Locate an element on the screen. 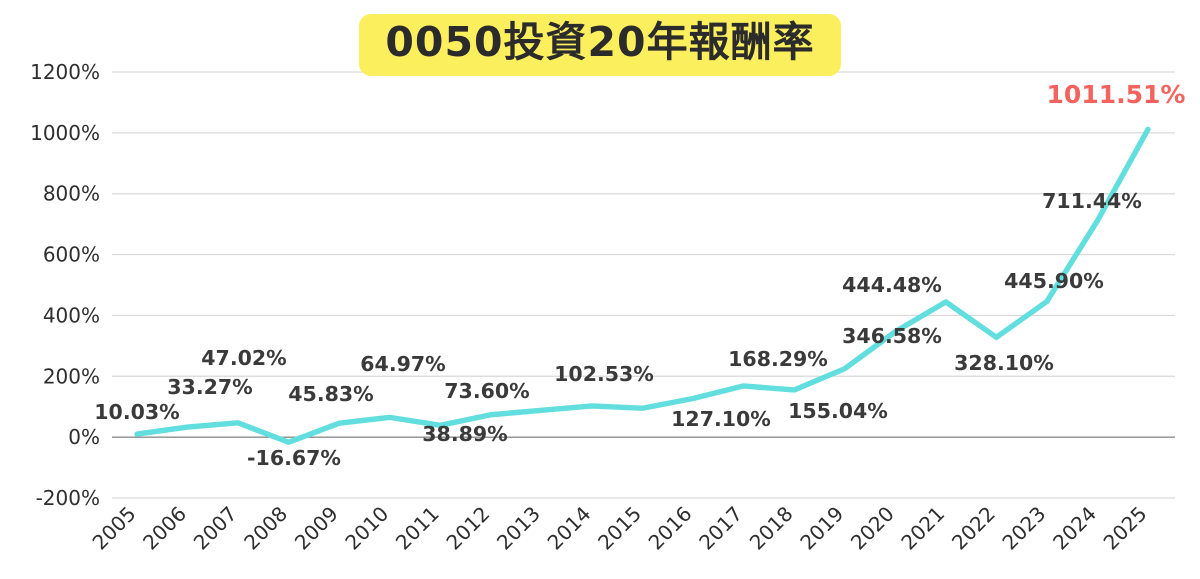 The width and height of the screenshot is (1200, 579). y-axis-tick-labels: 1200% 1000% 800% 600% 400% 200% 0% -200% is located at coordinates (65, 285).